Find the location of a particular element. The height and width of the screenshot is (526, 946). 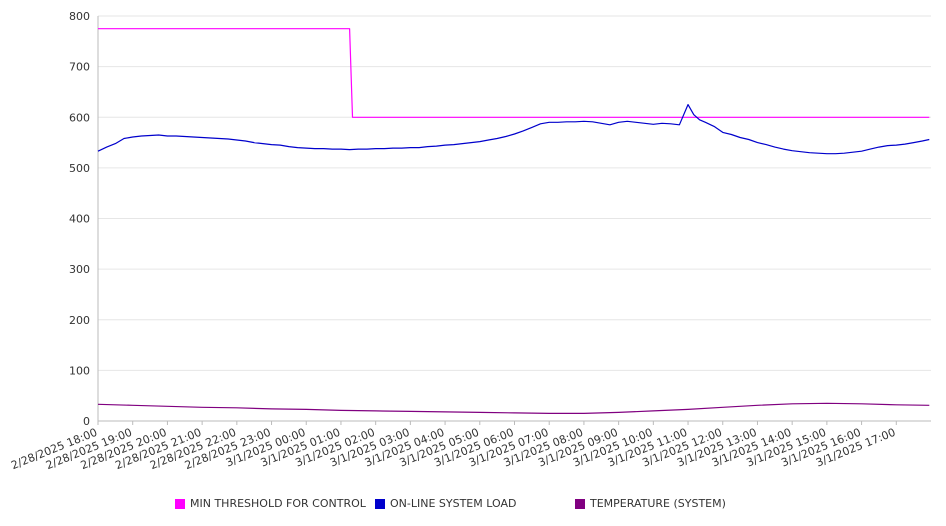

legend-item-temperature: TEMPERATURE (SYSTEM) is located at coordinates (650, 503).